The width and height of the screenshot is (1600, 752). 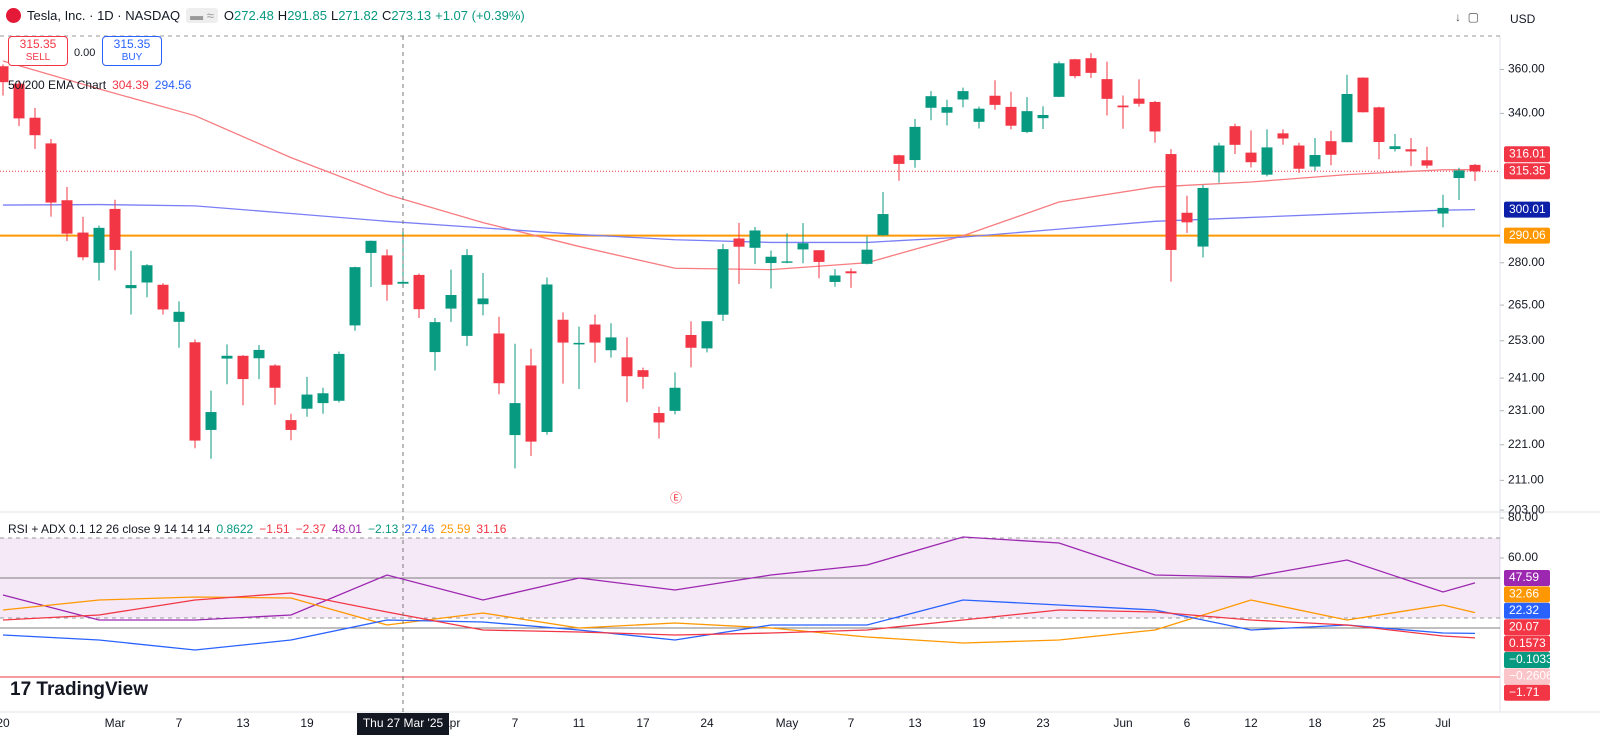 What do you see at coordinates (334, 15) in the screenshot?
I see `ohlc-key: L` at bounding box center [334, 15].